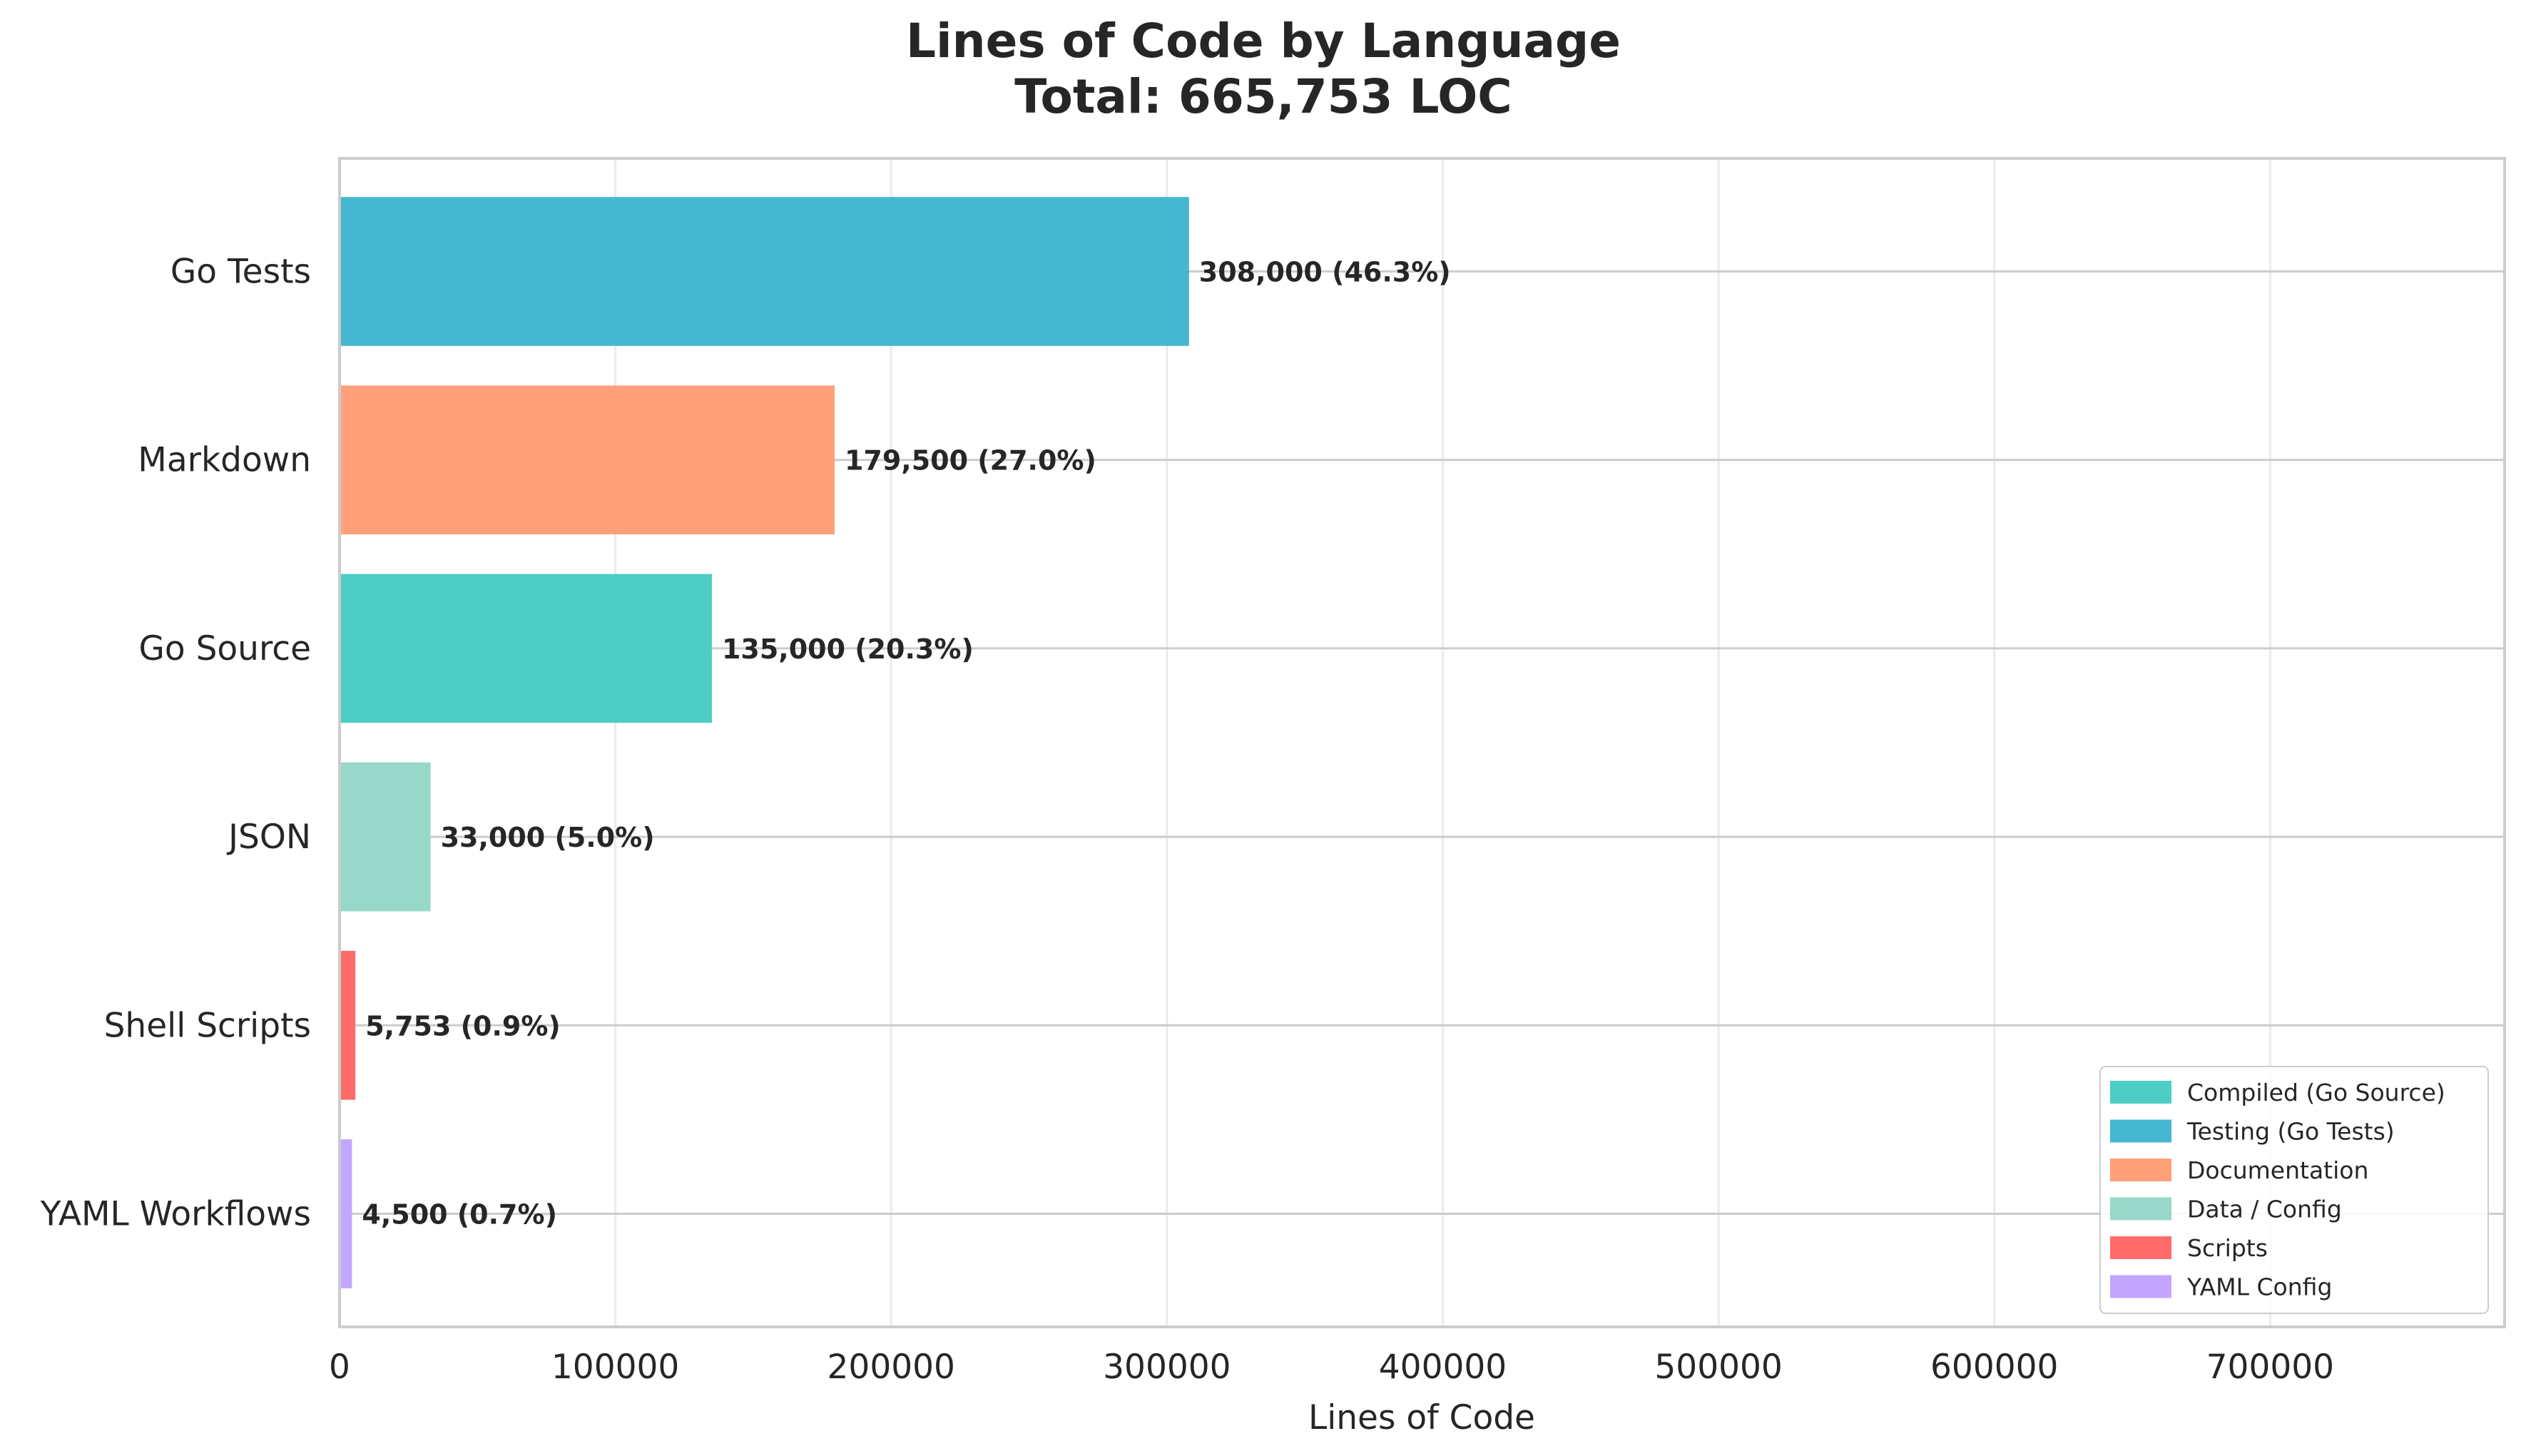 Image resolution: width=2526 pixels, height=1456 pixels. What do you see at coordinates (1325, 272) in the screenshot?
I see `data-label: 308,000 (46.3%)` at bounding box center [1325, 272].